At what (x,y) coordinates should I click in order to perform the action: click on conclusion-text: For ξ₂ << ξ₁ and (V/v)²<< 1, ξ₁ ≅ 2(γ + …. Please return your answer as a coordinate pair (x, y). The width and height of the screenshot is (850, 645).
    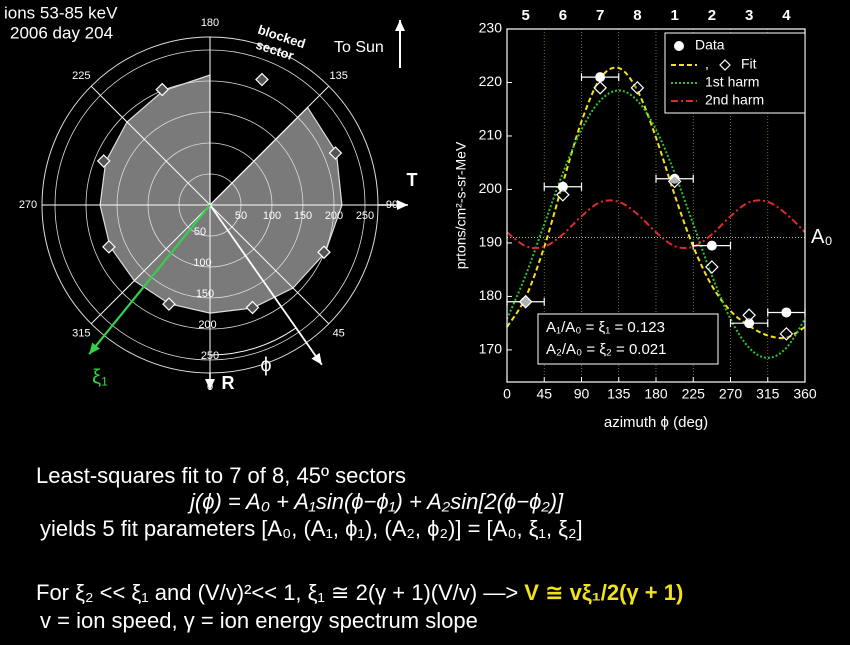
    Looking at the image, I should click on (280, 592).